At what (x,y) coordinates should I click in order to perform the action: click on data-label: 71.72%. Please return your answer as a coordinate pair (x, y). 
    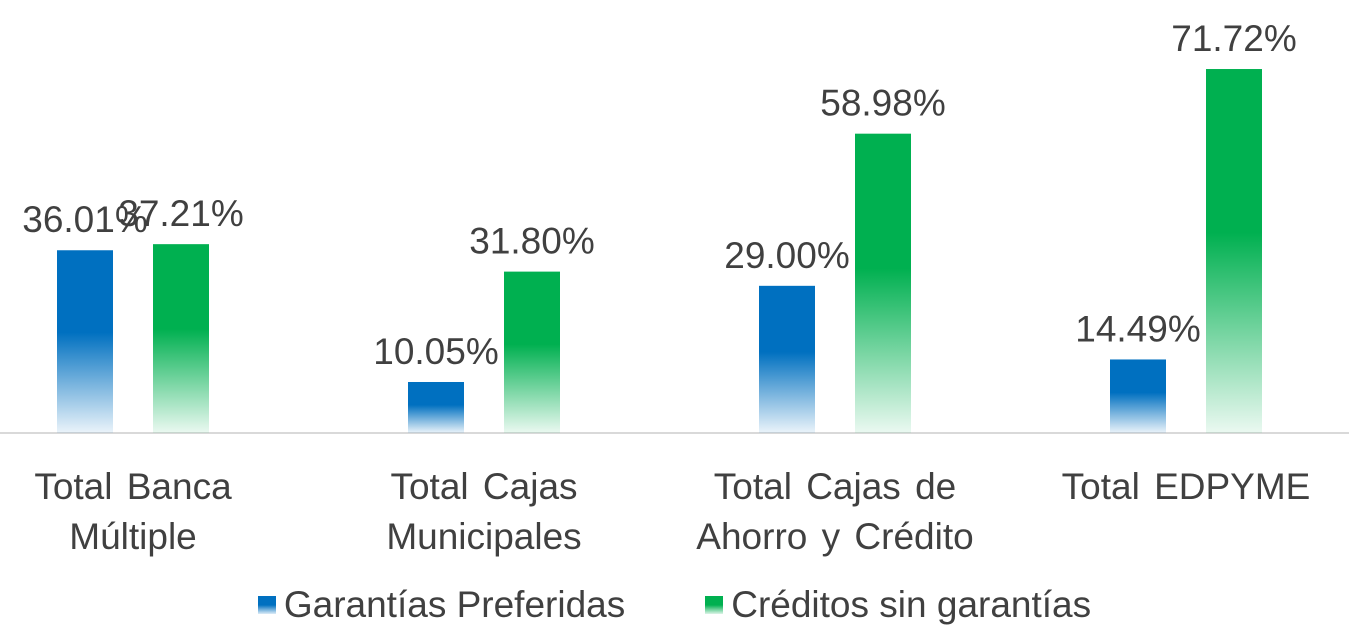
    Looking at the image, I should click on (1234, 38).